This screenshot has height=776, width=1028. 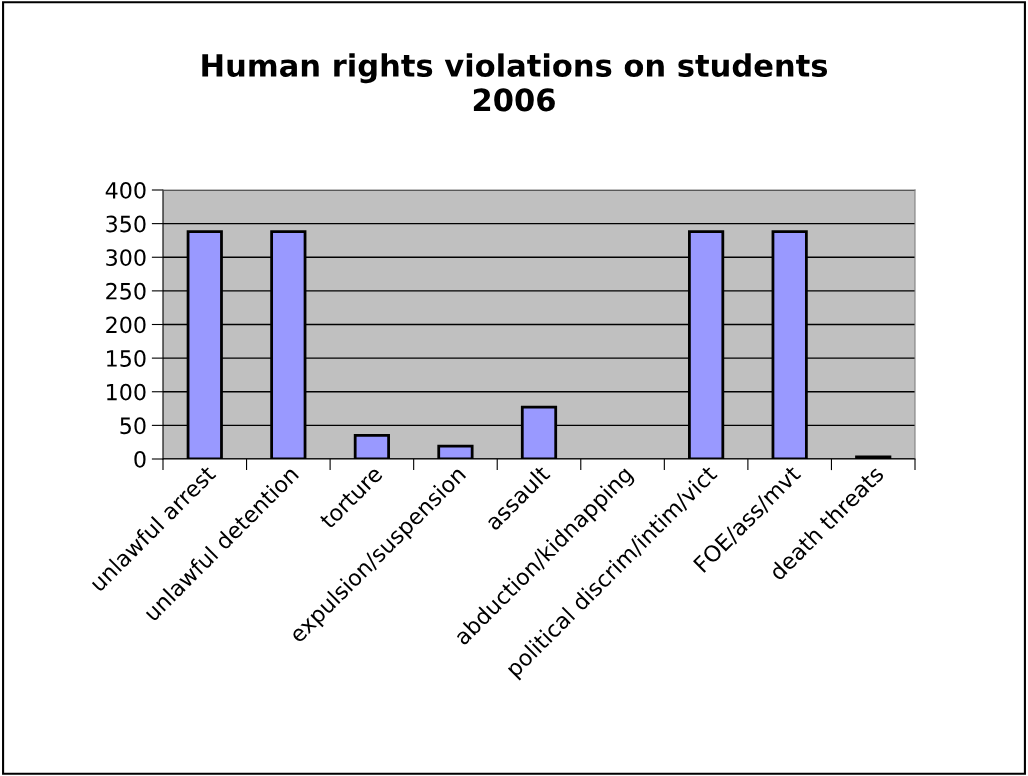 I want to click on y-tick-label: 150, so click(x=126, y=358).